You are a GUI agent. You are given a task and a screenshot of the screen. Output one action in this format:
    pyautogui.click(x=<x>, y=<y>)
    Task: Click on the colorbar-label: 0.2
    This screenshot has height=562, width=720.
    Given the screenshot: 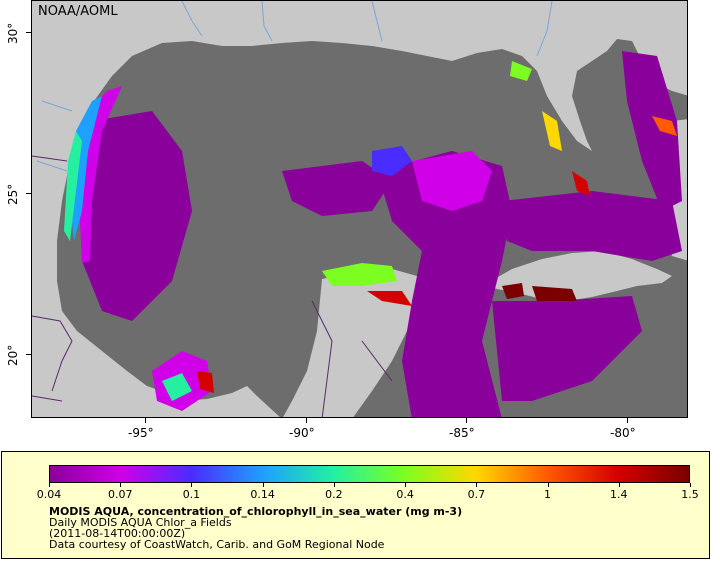 What is the action you would take?
    pyautogui.click(x=334, y=494)
    